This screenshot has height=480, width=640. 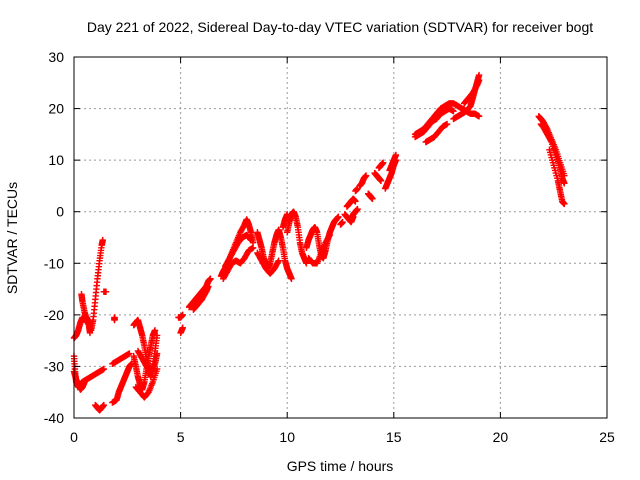 What do you see at coordinates (394, 437) in the screenshot?
I see `x-tick-label: 15` at bounding box center [394, 437].